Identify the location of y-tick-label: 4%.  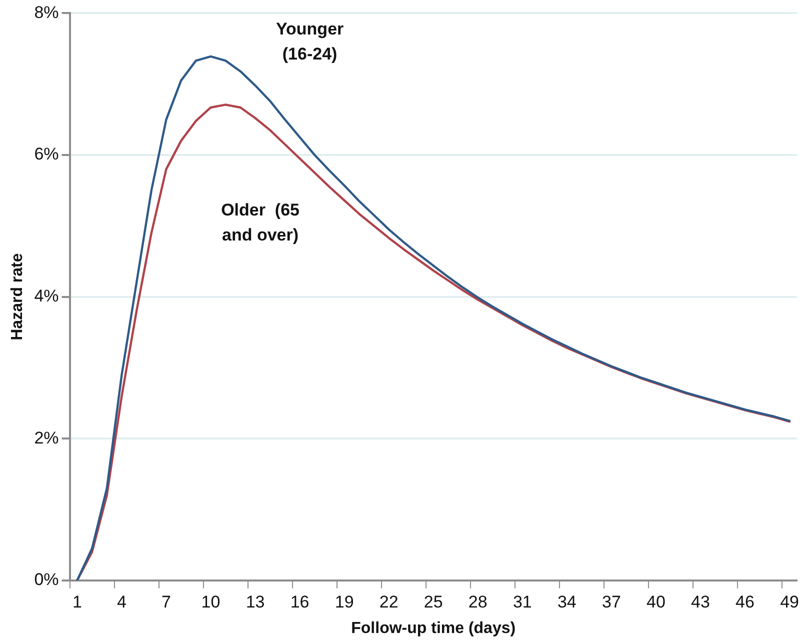
(46, 296).